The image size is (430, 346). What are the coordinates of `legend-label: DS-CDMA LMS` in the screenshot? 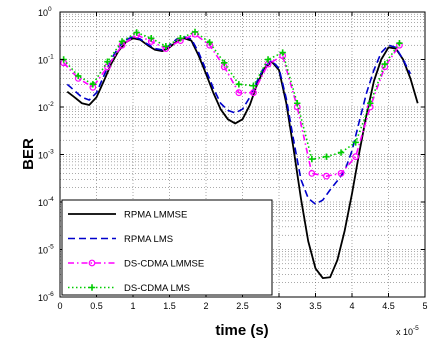 It's located at (157, 288).